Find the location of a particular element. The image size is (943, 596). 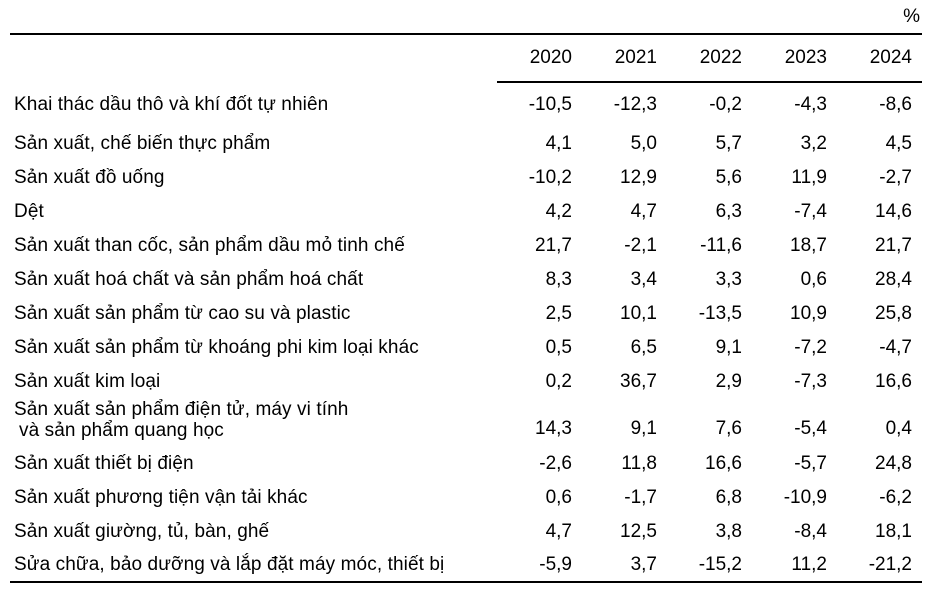

value-cell: -5,7 is located at coordinates (810, 463).